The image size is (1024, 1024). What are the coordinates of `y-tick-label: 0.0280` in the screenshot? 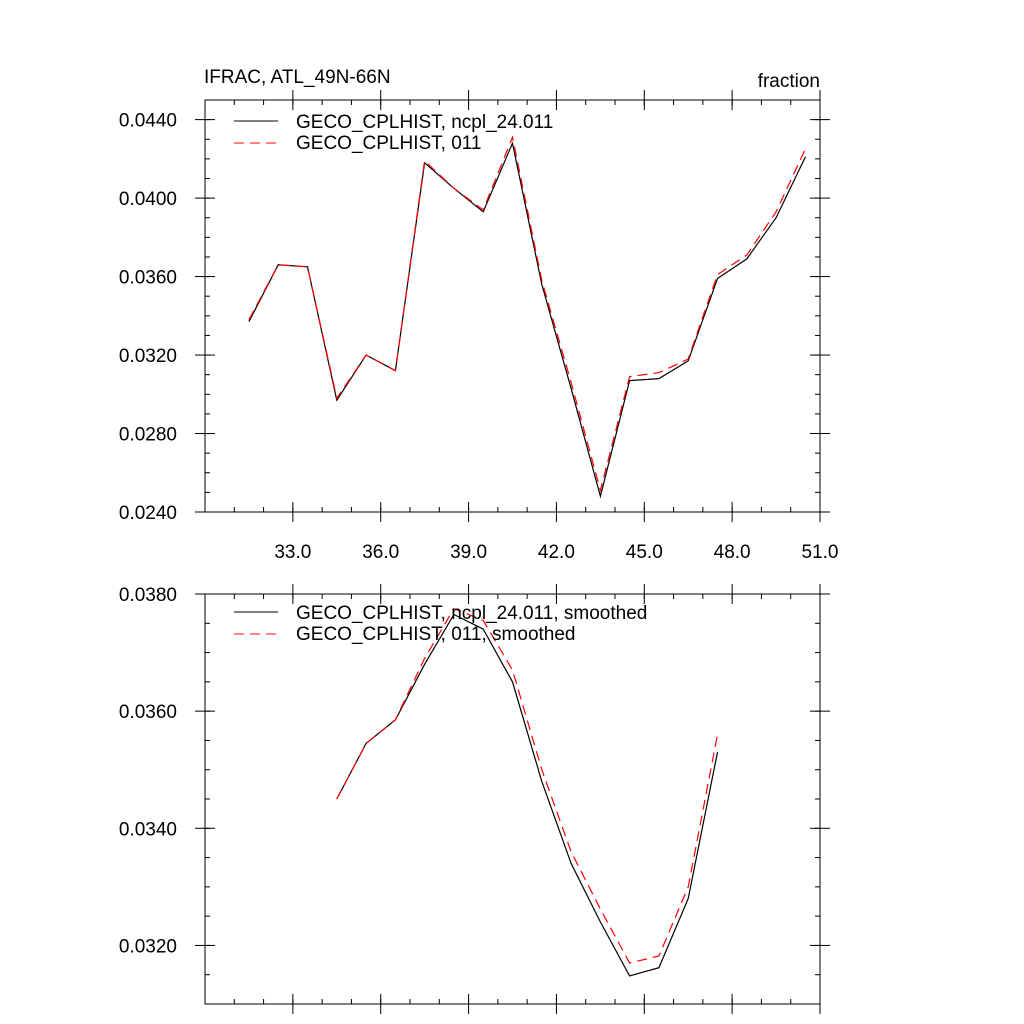 It's located at (148, 435).